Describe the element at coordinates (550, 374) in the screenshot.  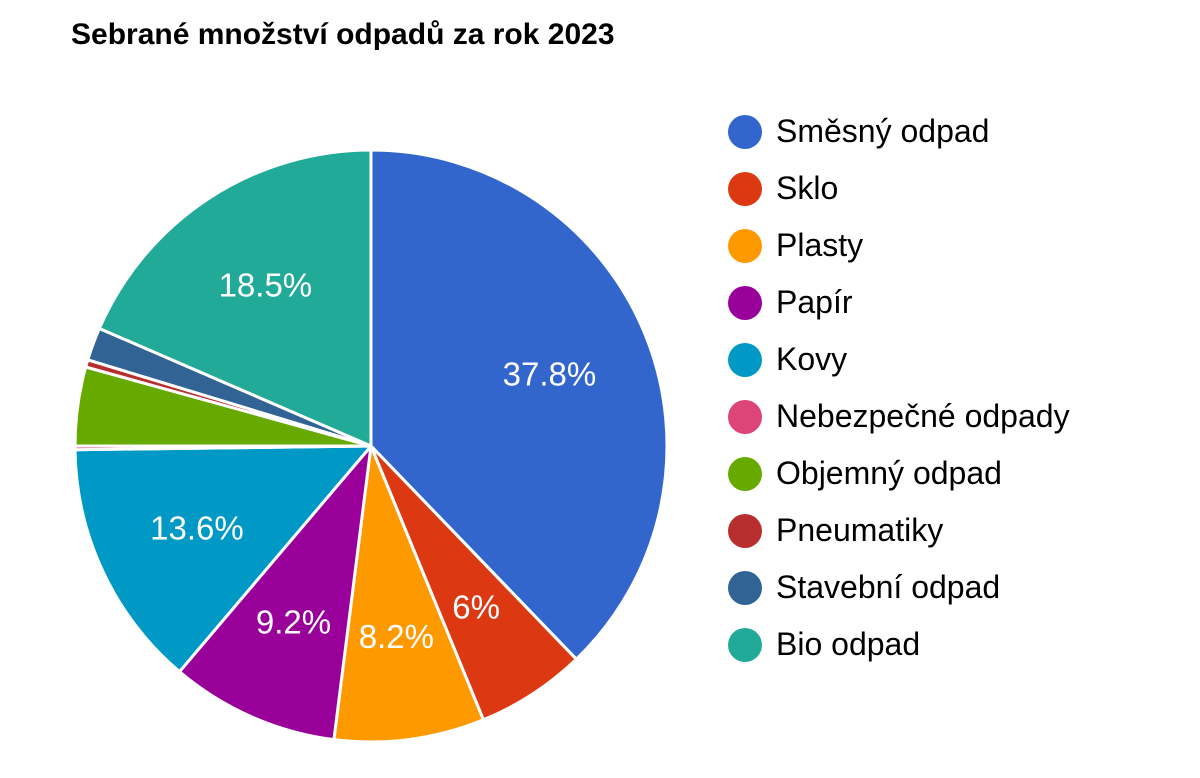
I see `slice-label-0: 37.8%` at that location.